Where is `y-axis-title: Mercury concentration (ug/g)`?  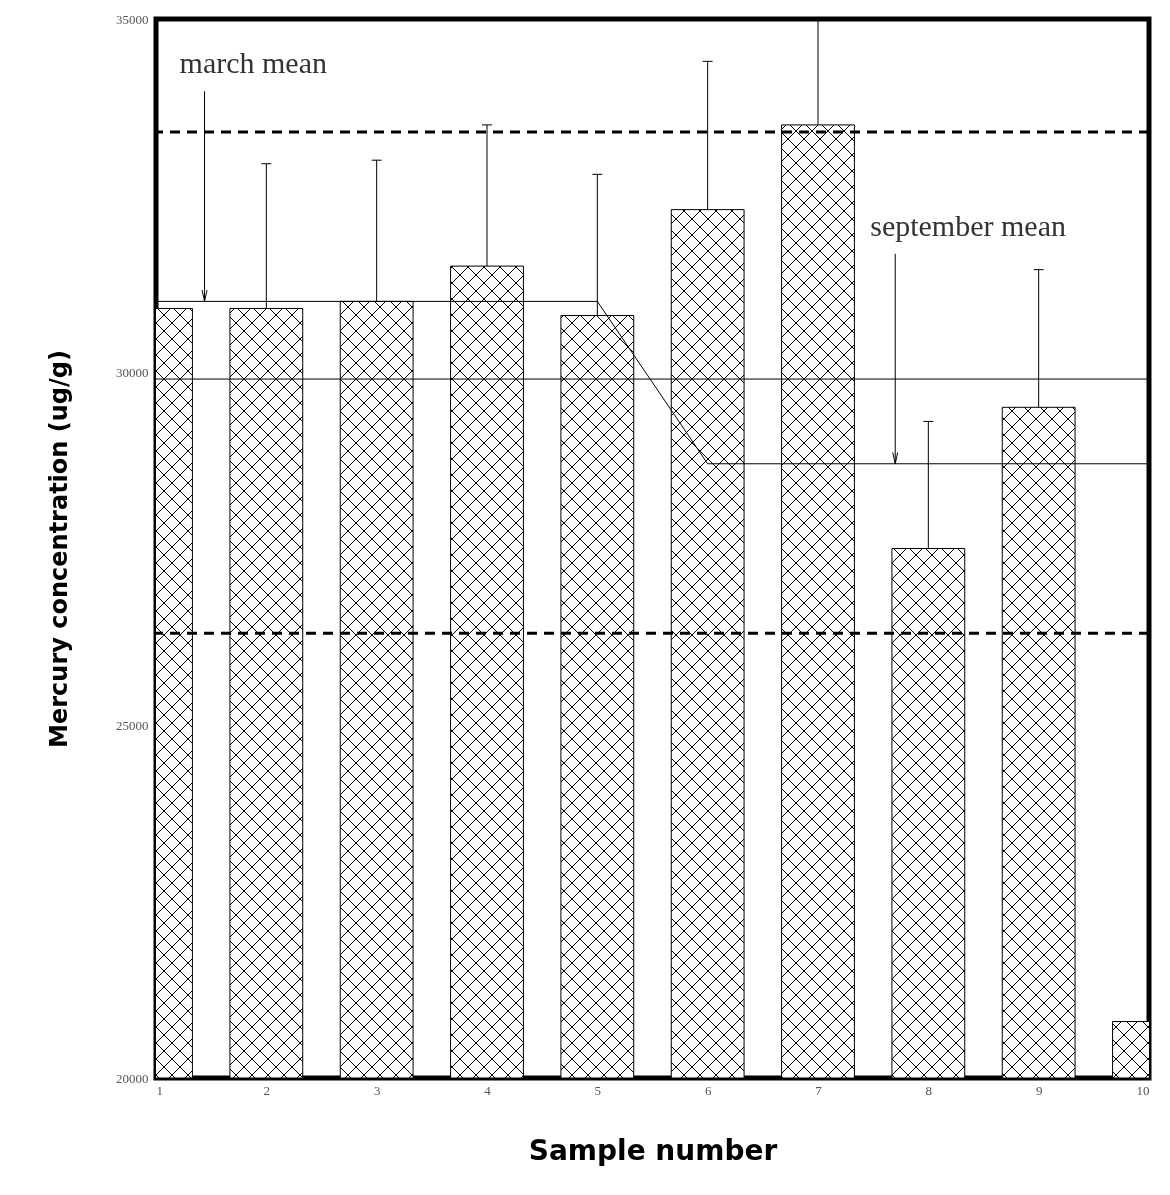 y-axis-title: Mercury concentration (ug/g) is located at coordinates (59, 549).